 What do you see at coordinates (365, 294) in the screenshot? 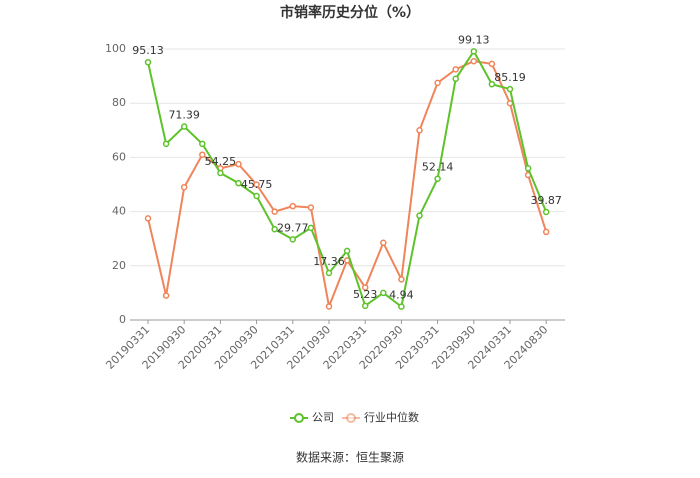
I see `data-label: 5.23` at bounding box center [365, 294].